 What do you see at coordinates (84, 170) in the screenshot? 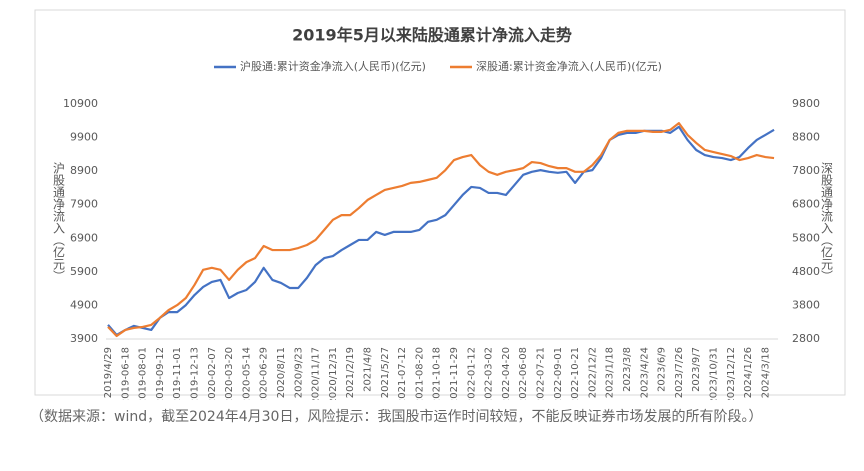
I see `y-tick-label: 8900` at bounding box center [84, 170].